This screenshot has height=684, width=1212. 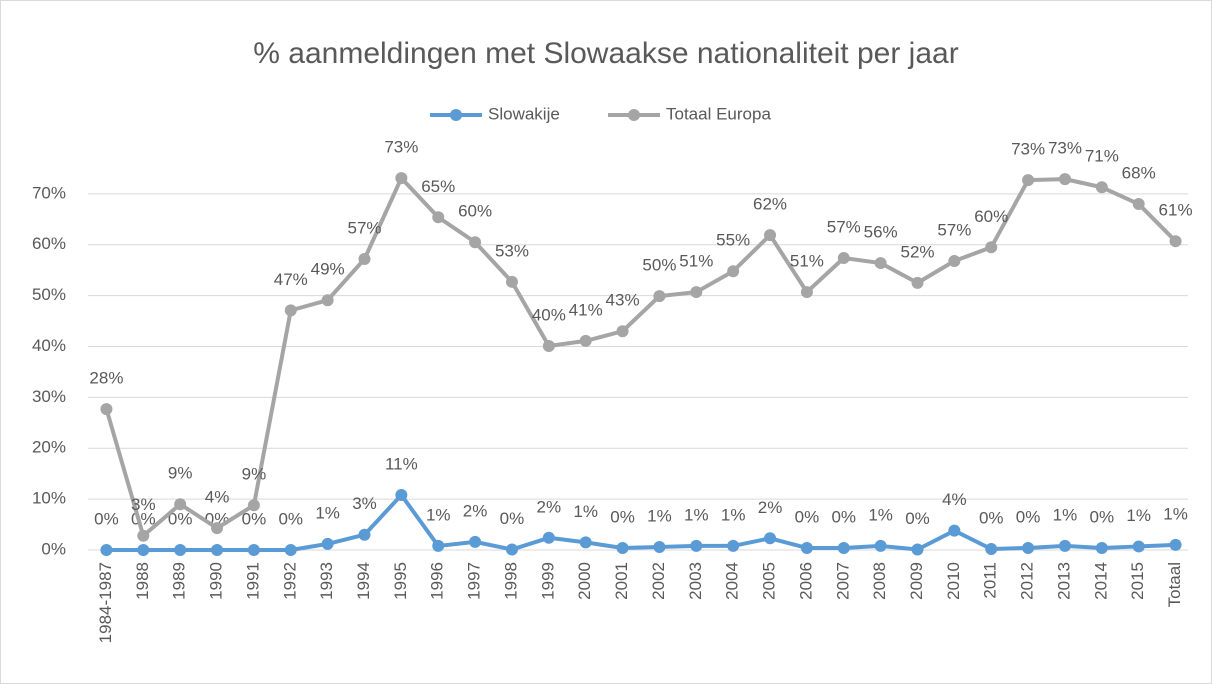 What do you see at coordinates (1102, 156) in the screenshot?
I see `data-label: 71%` at bounding box center [1102, 156].